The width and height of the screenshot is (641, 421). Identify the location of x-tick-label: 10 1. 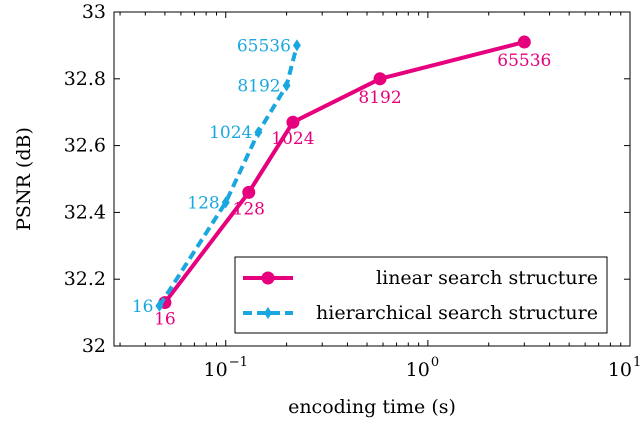
(624, 368).